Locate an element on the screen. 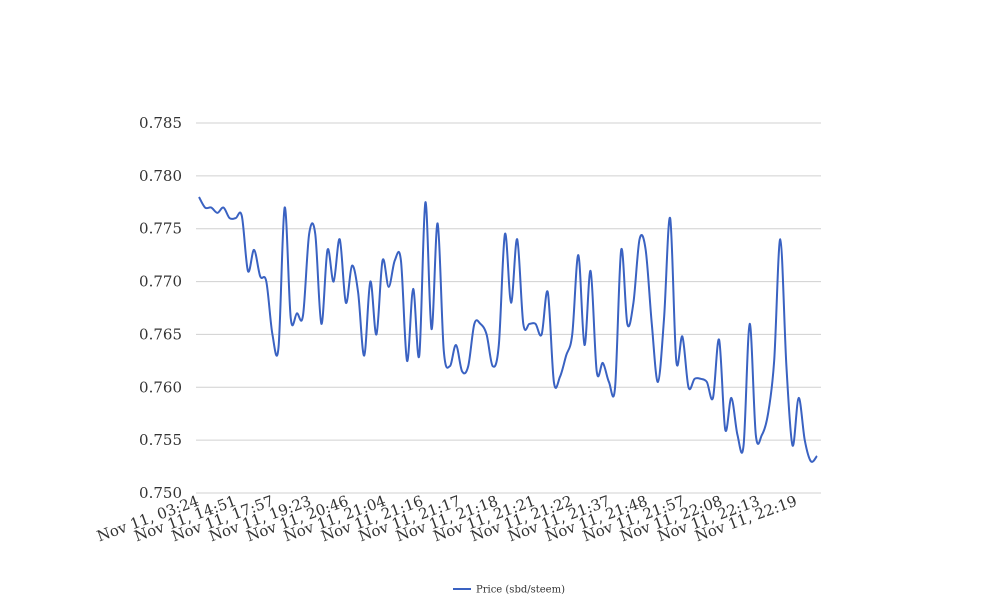  legend-label: Price (sbd/steem) is located at coordinates (520, 590).